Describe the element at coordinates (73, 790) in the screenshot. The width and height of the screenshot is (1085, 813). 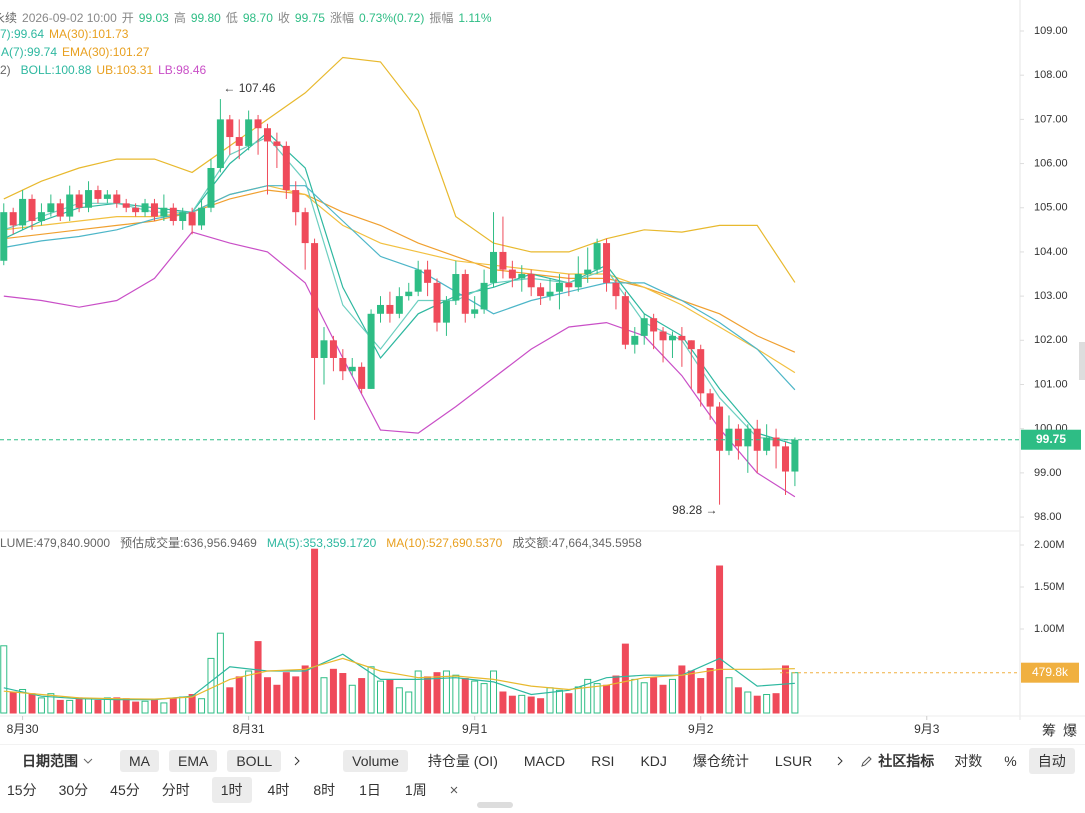
I see `interval: 30分` at that location.